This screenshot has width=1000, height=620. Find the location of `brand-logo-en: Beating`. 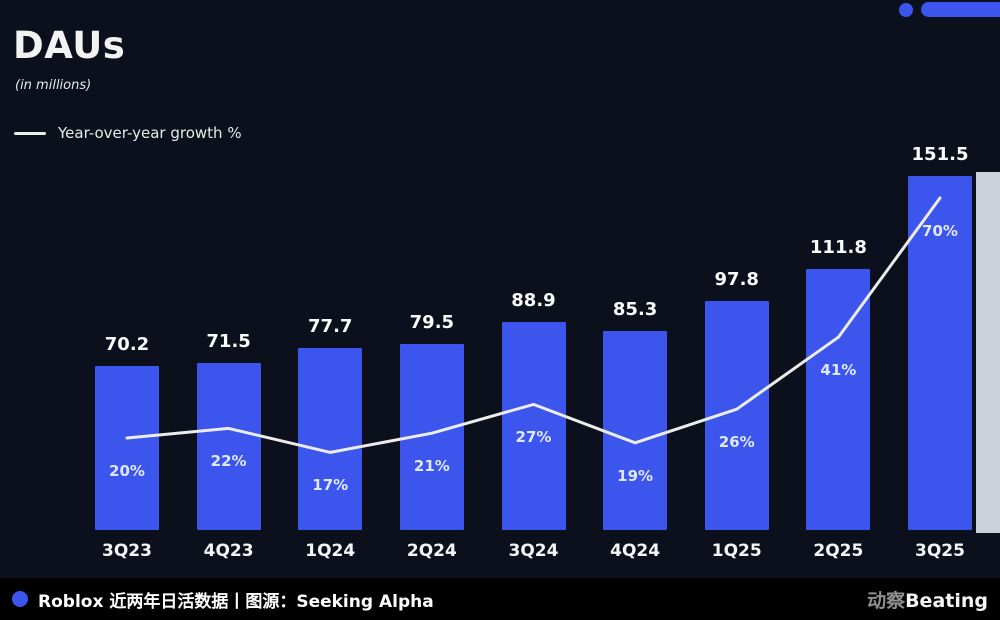

brand-logo-en: Beating is located at coordinates (946, 600).